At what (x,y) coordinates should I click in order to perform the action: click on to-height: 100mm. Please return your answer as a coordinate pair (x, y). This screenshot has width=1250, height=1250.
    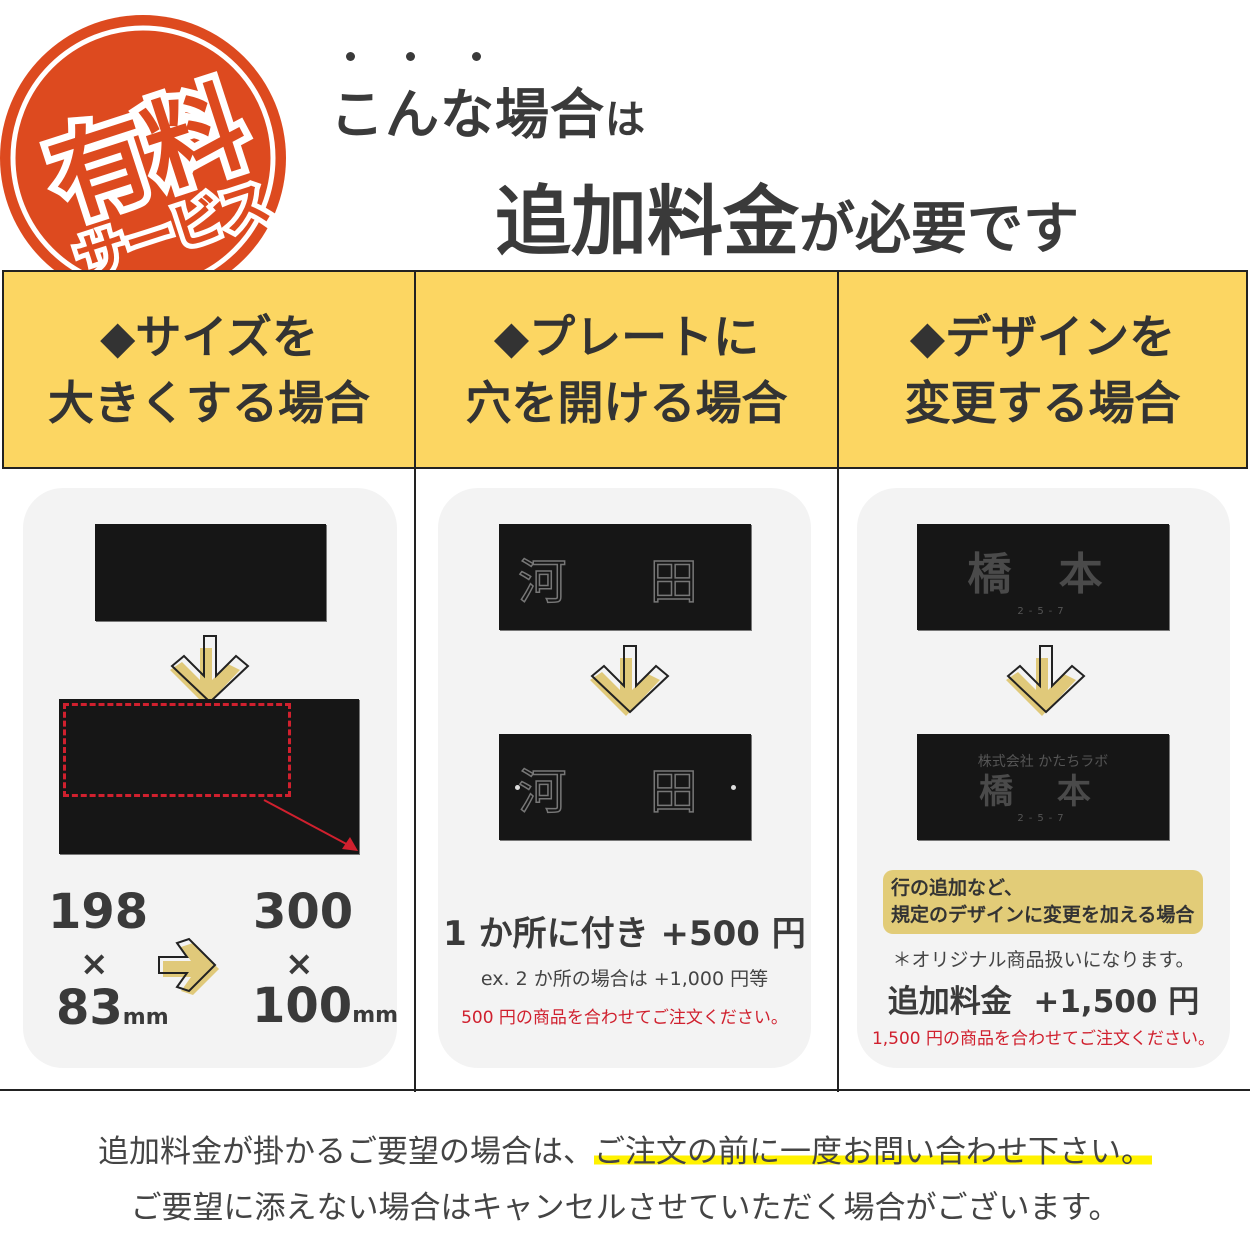
    Looking at the image, I should click on (325, 1006).